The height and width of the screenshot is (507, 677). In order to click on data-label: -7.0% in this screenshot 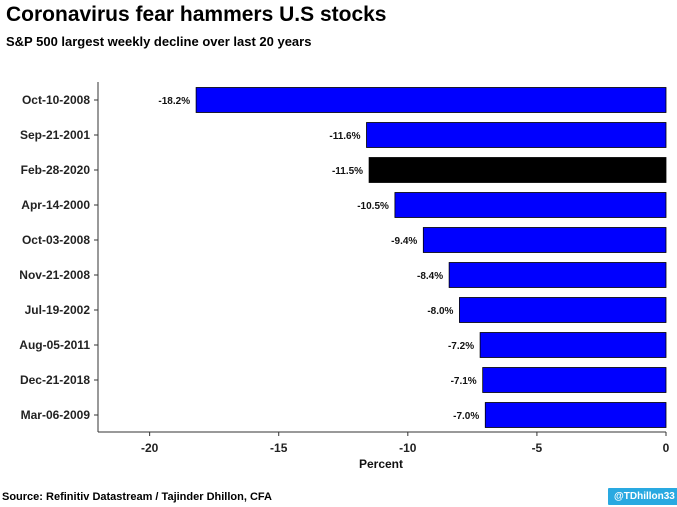, I will do `click(466, 416)`.